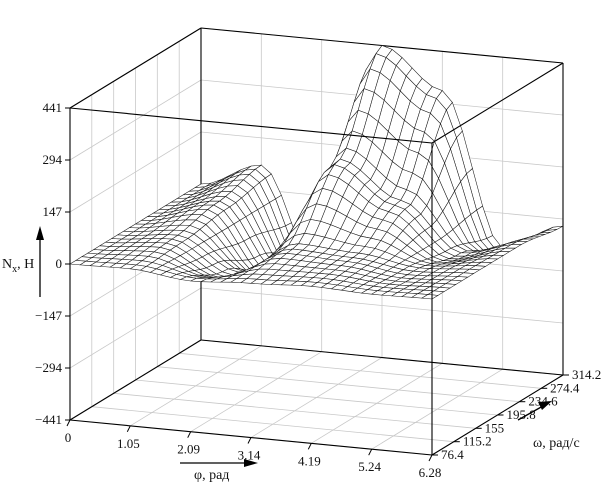 This screenshot has height=494, width=603. What do you see at coordinates (249, 455) in the screenshot?
I see `x-tick-label: 3.14` at bounding box center [249, 455].